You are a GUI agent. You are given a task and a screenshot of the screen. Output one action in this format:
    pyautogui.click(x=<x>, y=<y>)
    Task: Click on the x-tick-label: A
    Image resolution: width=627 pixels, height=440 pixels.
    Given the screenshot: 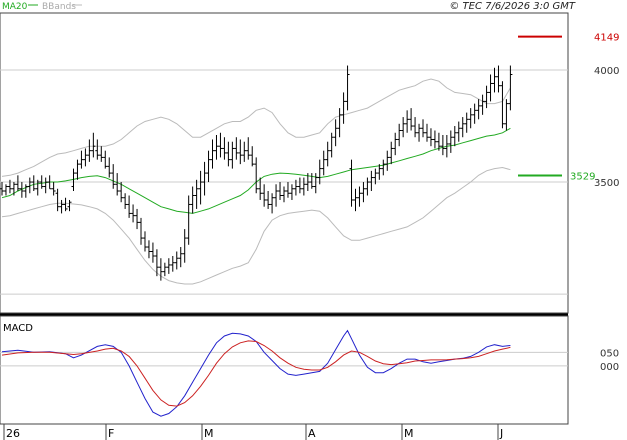 What is the action you would take?
    pyautogui.click(x=312, y=433)
    